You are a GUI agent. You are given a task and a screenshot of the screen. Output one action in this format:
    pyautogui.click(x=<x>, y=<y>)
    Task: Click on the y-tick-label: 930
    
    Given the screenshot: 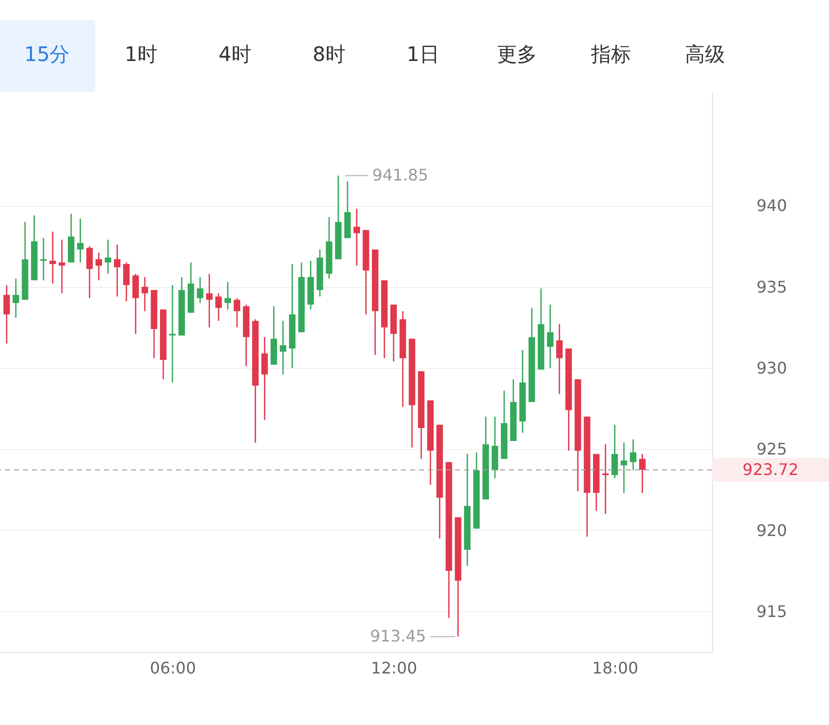 What is the action you would take?
    pyautogui.click(x=772, y=368)
    